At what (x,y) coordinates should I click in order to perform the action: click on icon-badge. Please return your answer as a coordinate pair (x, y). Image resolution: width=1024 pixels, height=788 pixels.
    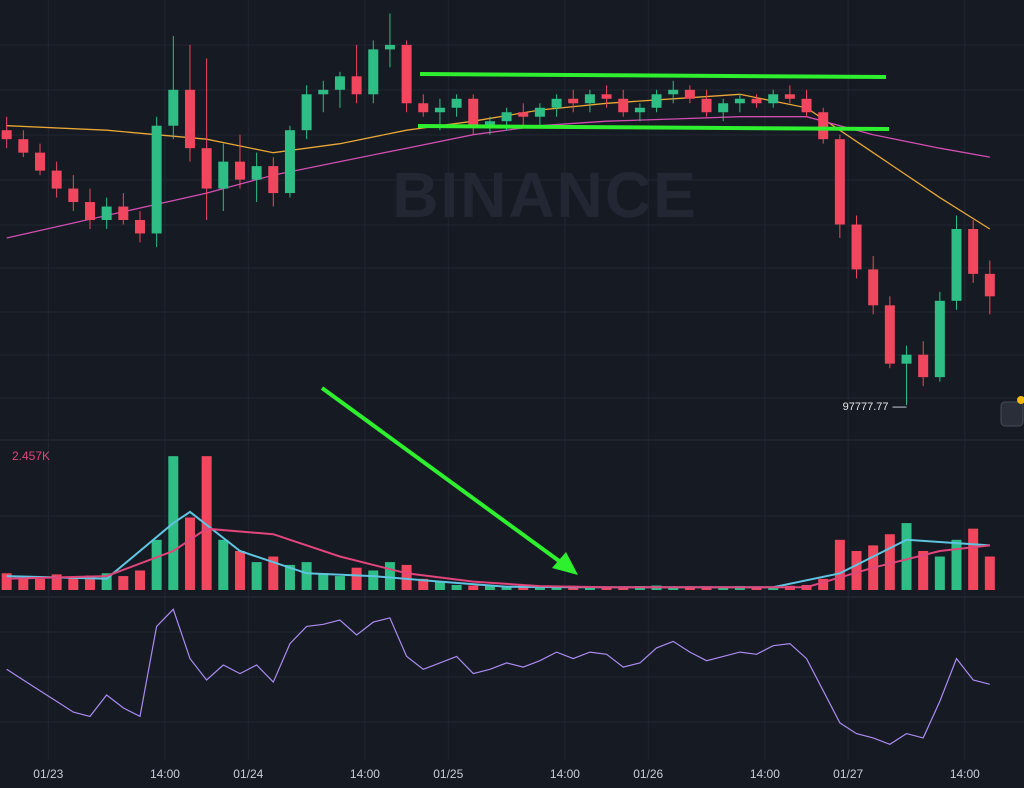
    Looking at the image, I should click on (1020, 400).